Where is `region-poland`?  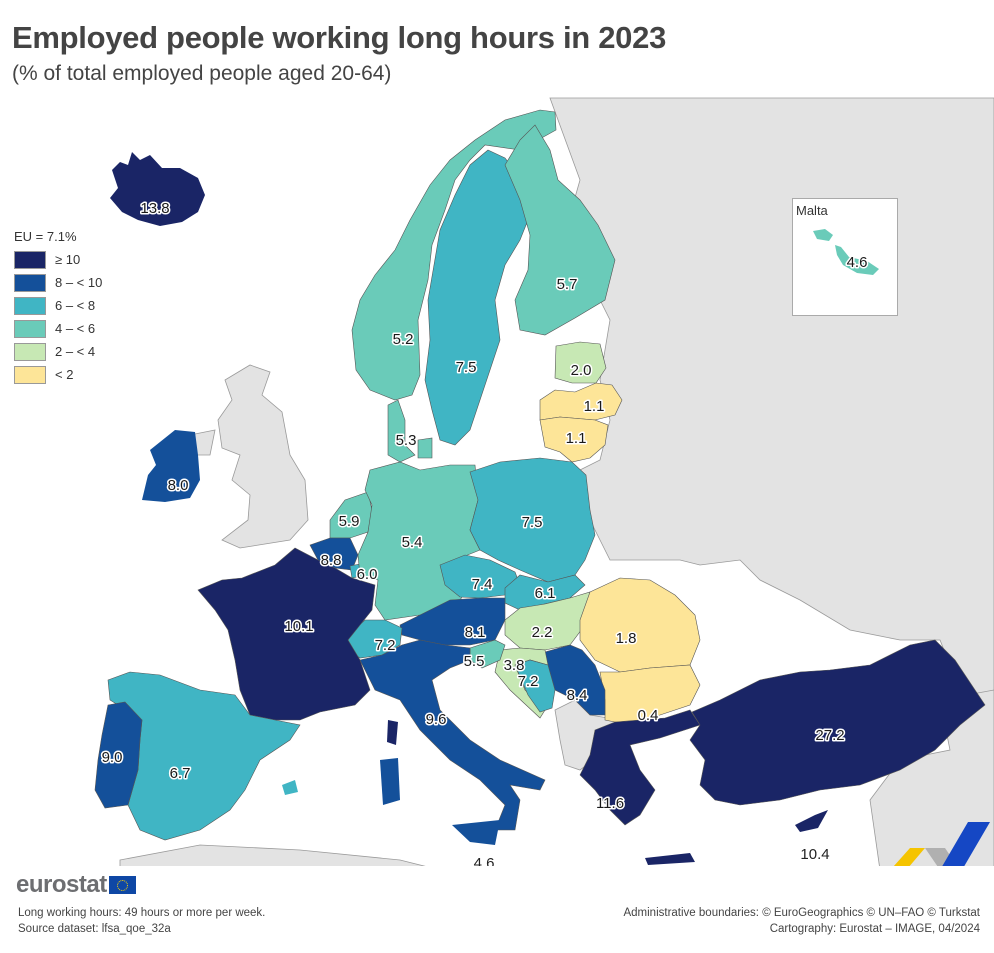
region-poland is located at coordinates (532, 520).